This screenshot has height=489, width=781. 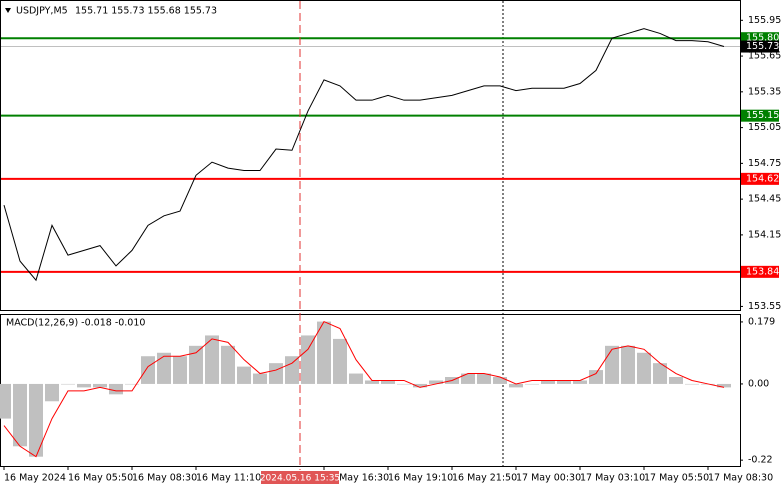 I want to click on price-ohlc: 155.71 155.73 155.68 155.73, so click(x=146, y=11).